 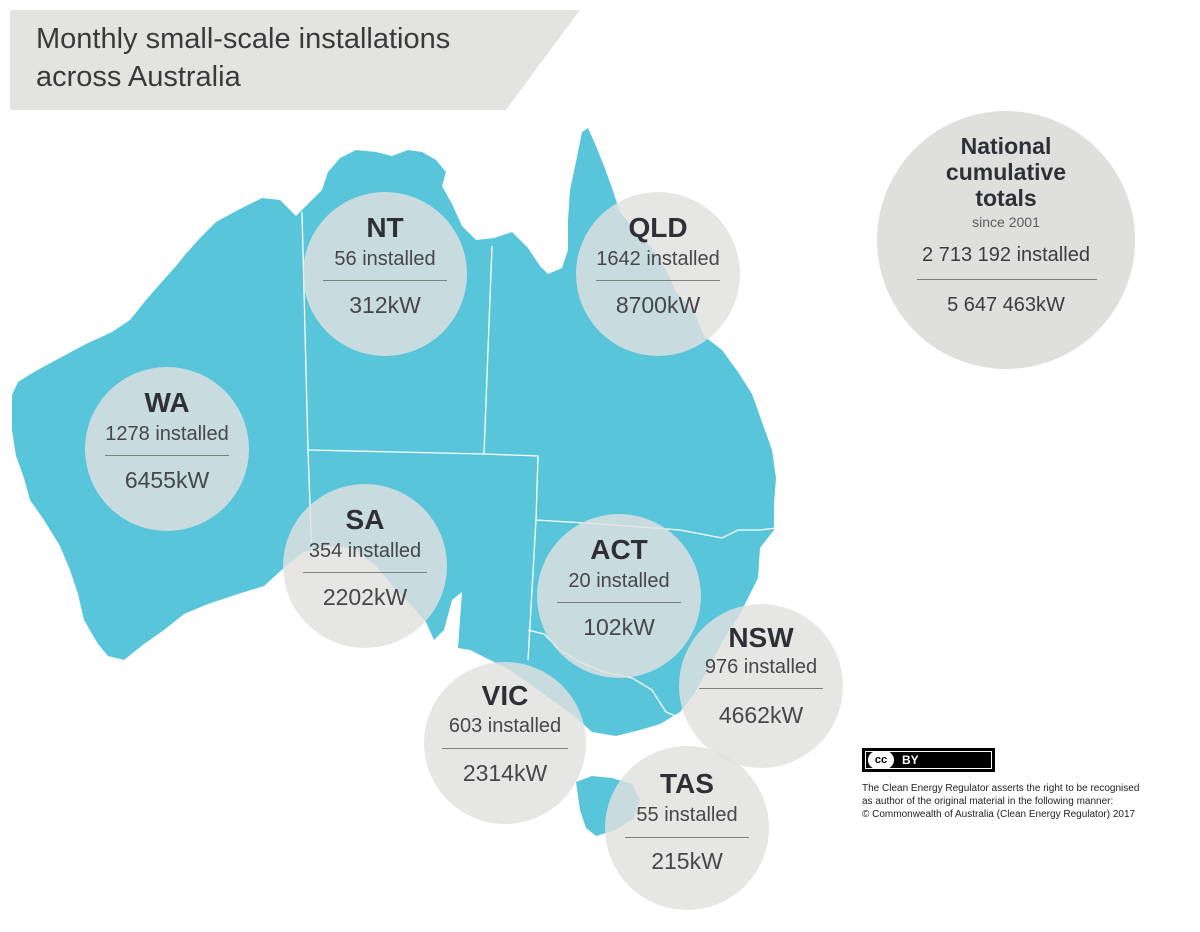 I want to click on state-installed: 976 installed, so click(x=761, y=667).